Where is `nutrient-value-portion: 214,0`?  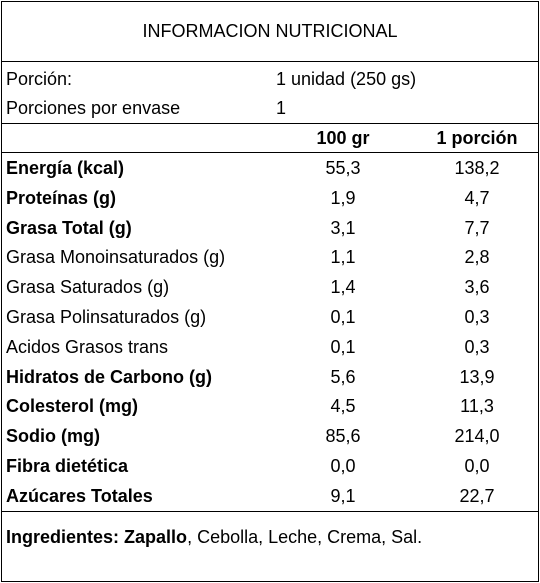
nutrient-value-portion: 214,0 is located at coordinates (477, 436).